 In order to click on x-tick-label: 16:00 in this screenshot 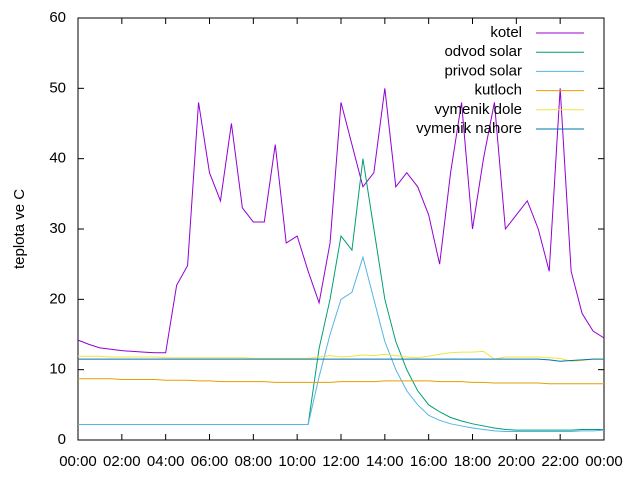, I will do `click(429, 461)`.